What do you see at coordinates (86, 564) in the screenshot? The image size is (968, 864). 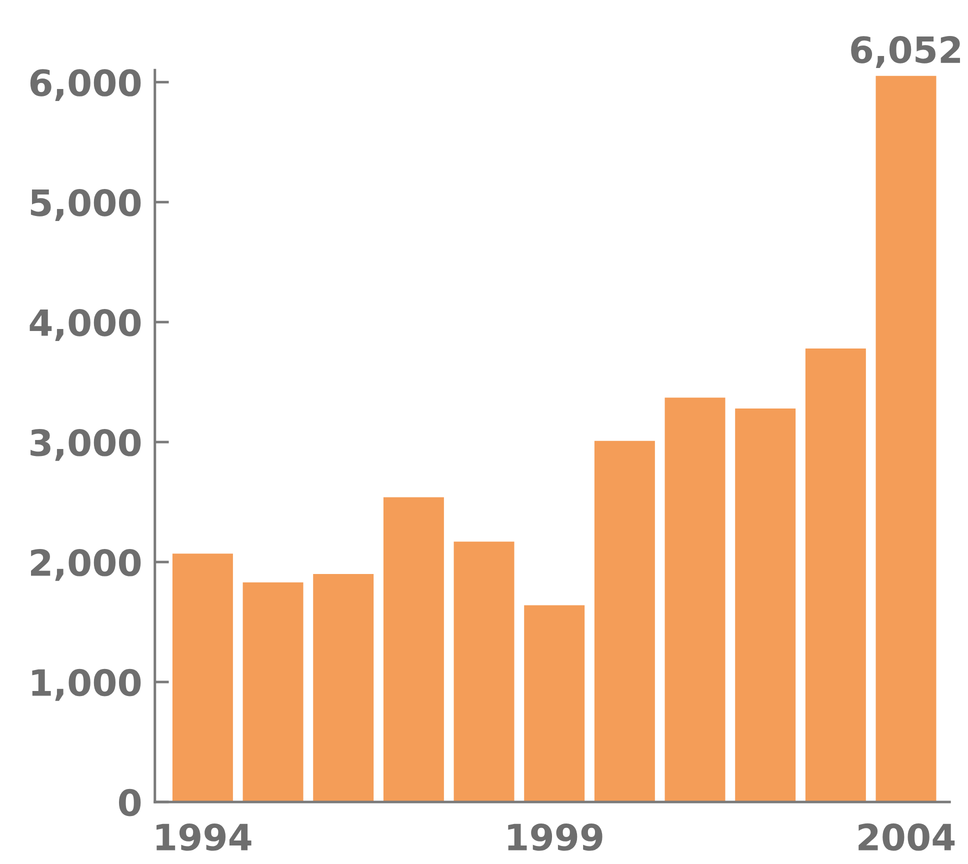 I see `y-tick-label: 2,000` at bounding box center [86, 564].